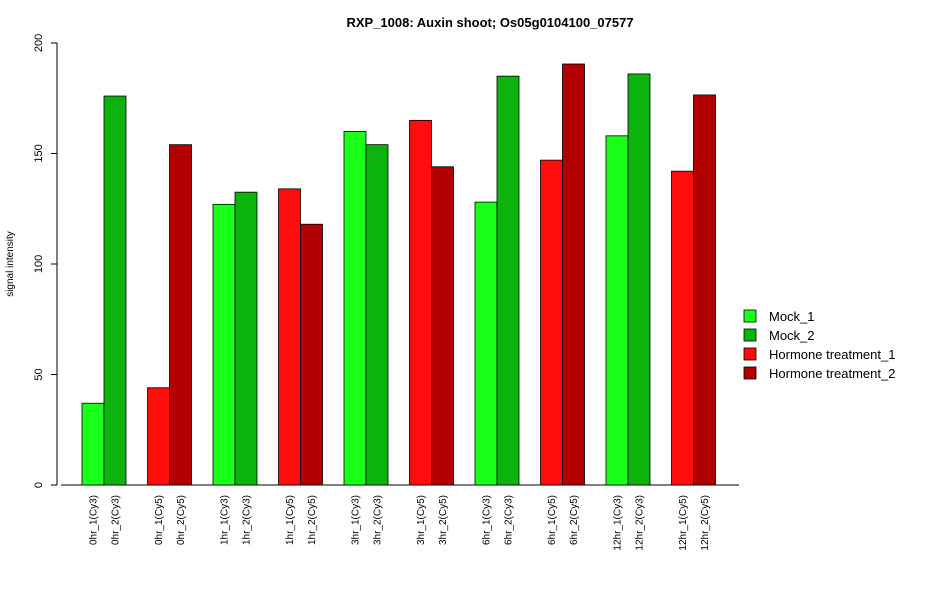  I want to click on x-tick-label: 0hr_1(Cy5), so click(159, 520).